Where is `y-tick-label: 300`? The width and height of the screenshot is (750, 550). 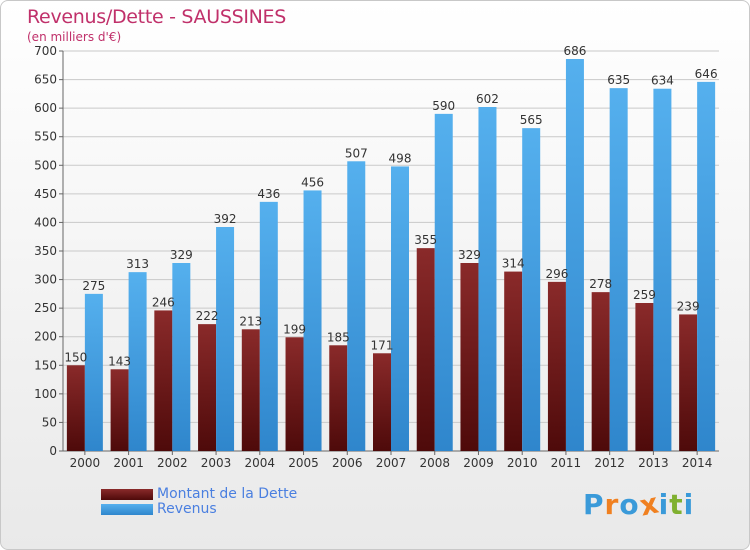
y-tick-label: 300 is located at coordinates (45, 280).